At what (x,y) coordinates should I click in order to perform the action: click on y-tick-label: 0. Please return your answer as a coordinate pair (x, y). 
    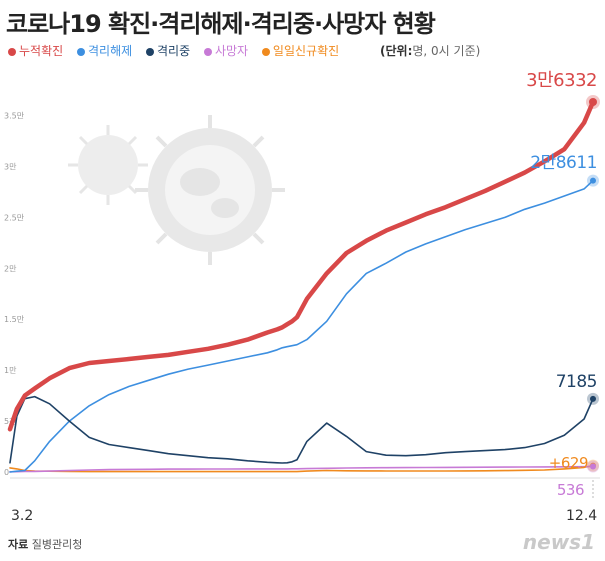
    Looking at the image, I should click on (6, 472).